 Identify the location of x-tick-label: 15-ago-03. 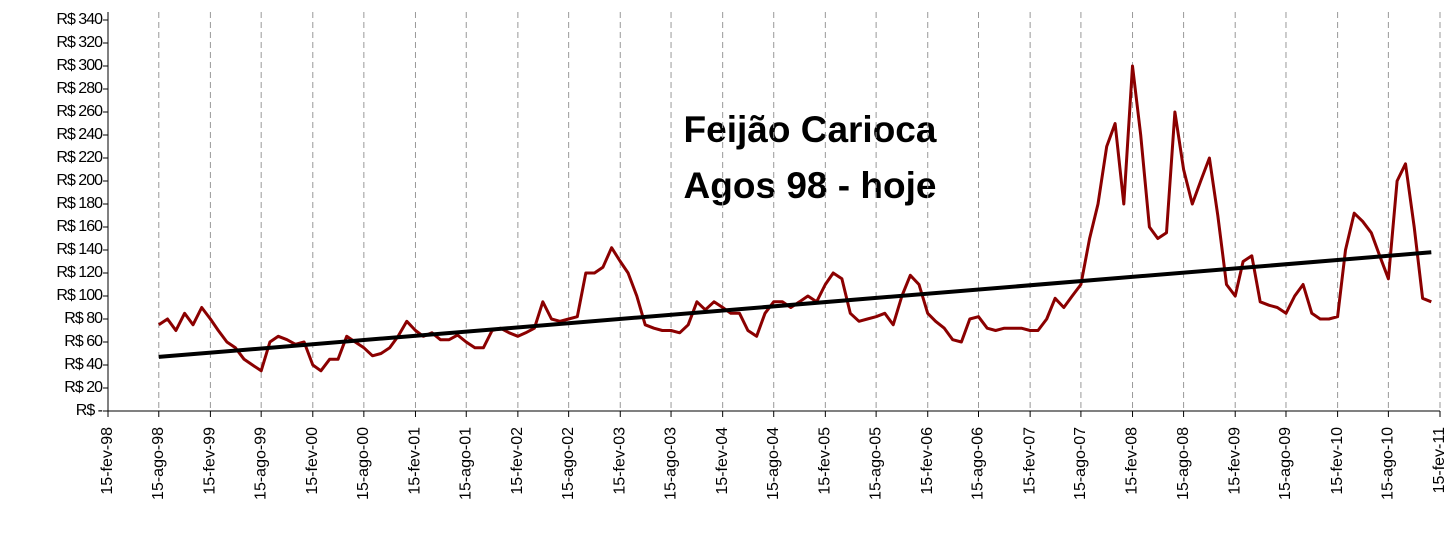
(670, 463).